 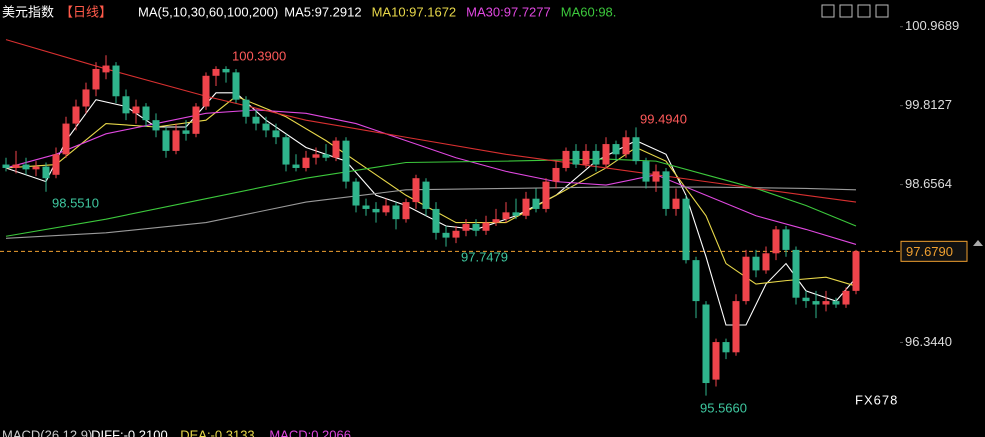 I want to click on scroll-marker, so click(x=978, y=243).